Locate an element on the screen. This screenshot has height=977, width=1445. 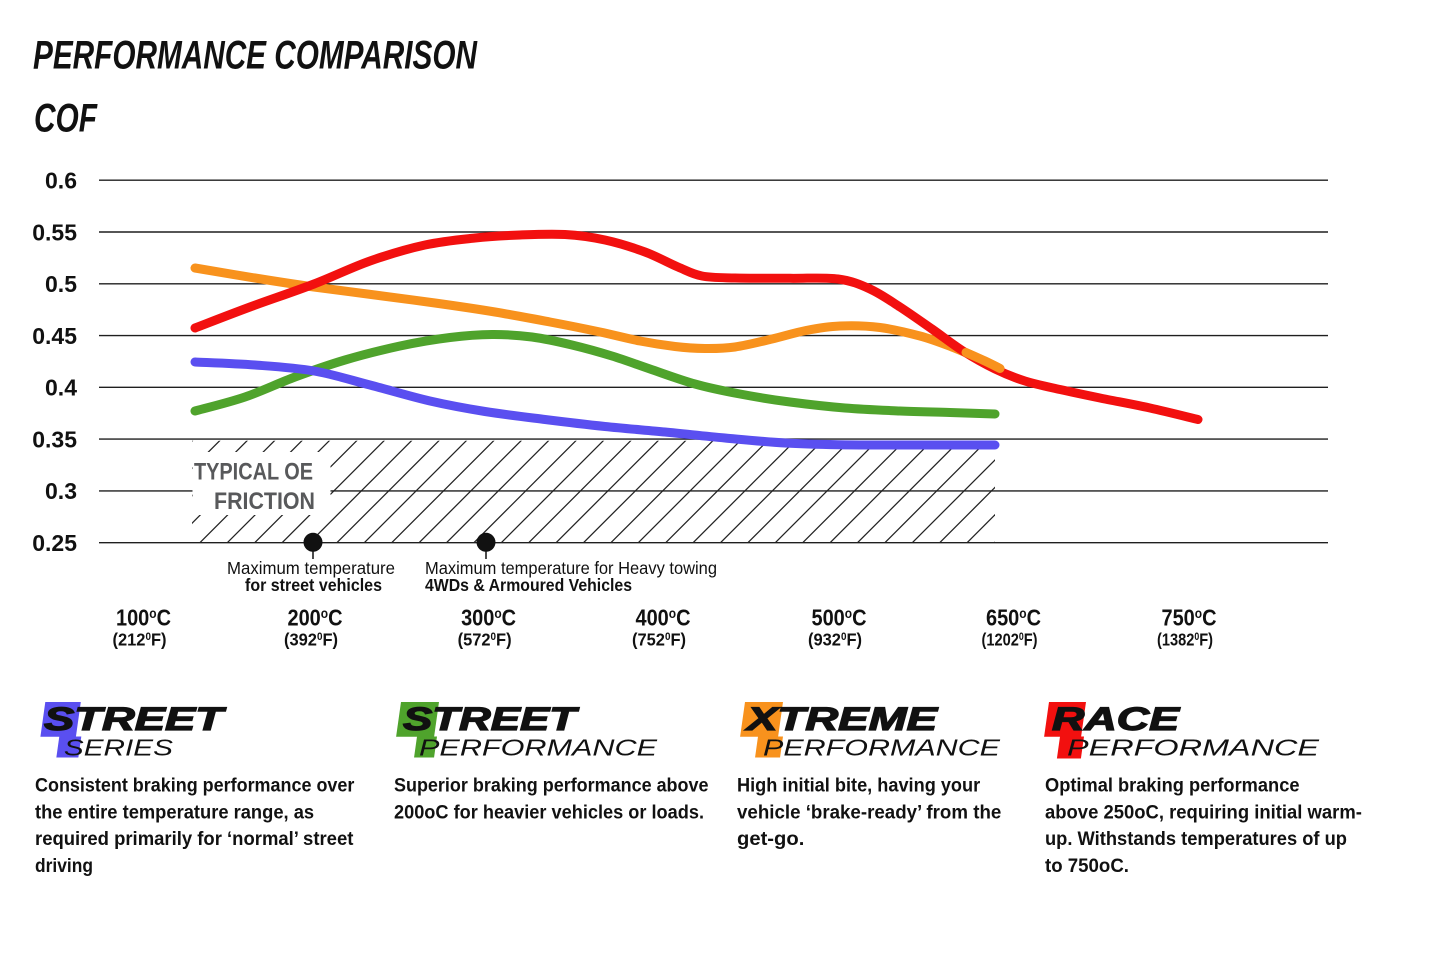
svg-text: 400oC is located at coordinates (663, 617).